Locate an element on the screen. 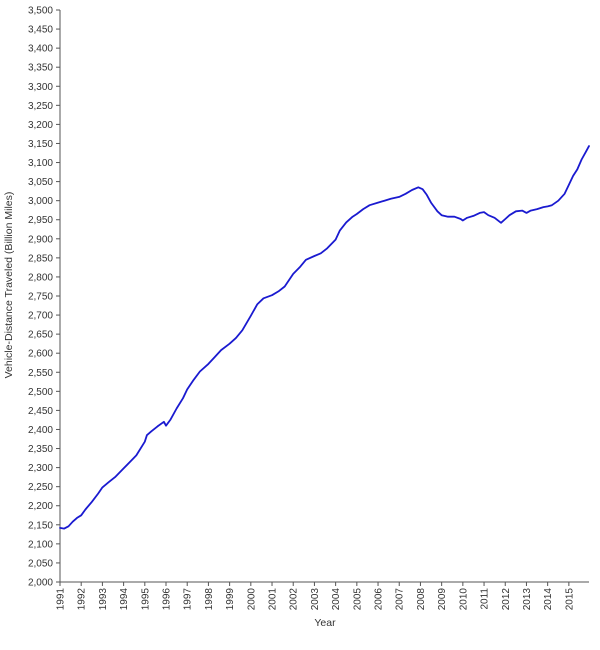  x-tick-label: 1993 is located at coordinates (103, 599).